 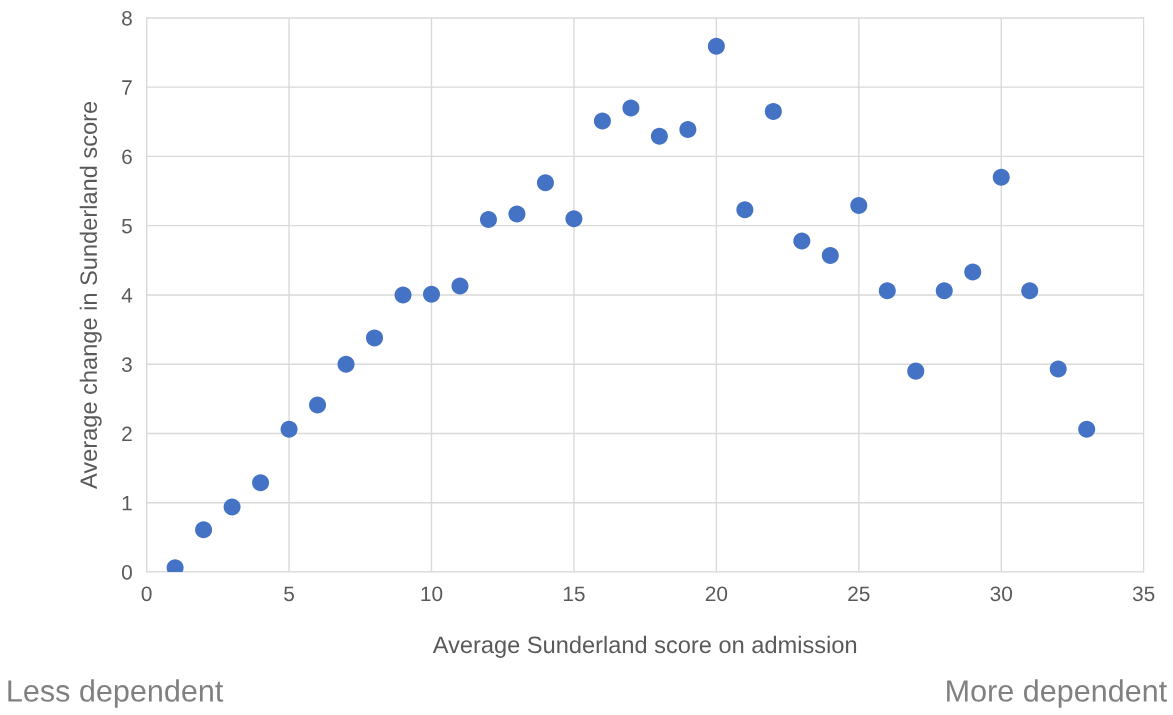 What do you see at coordinates (432, 594) in the screenshot?
I see `x-tick-label: 10` at bounding box center [432, 594].